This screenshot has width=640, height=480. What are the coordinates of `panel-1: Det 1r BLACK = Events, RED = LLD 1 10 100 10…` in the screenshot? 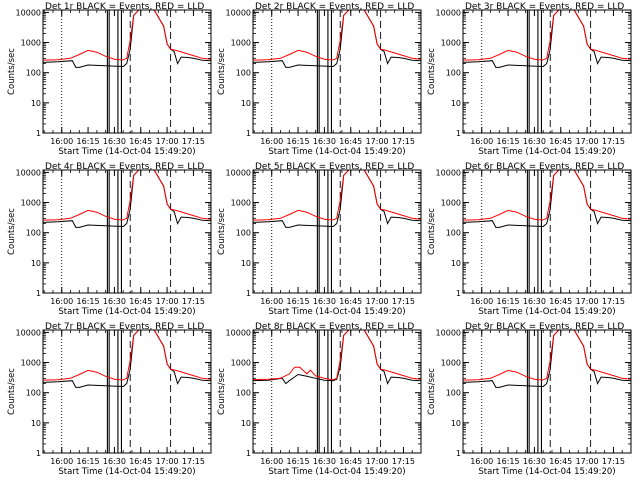 It's located at (109, 79).